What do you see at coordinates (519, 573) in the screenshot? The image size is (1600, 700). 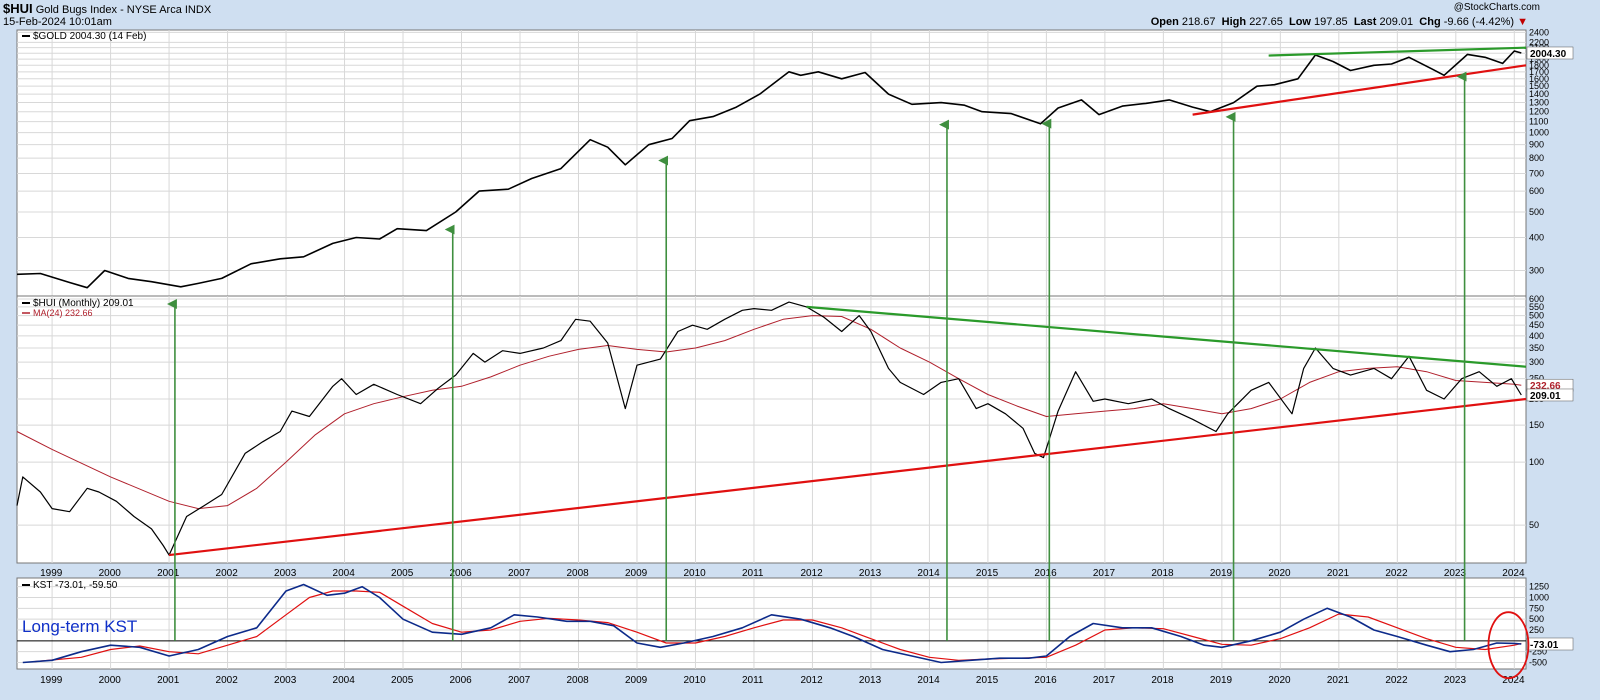 I see `year-label-middle: 2007` at bounding box center [519, 573].